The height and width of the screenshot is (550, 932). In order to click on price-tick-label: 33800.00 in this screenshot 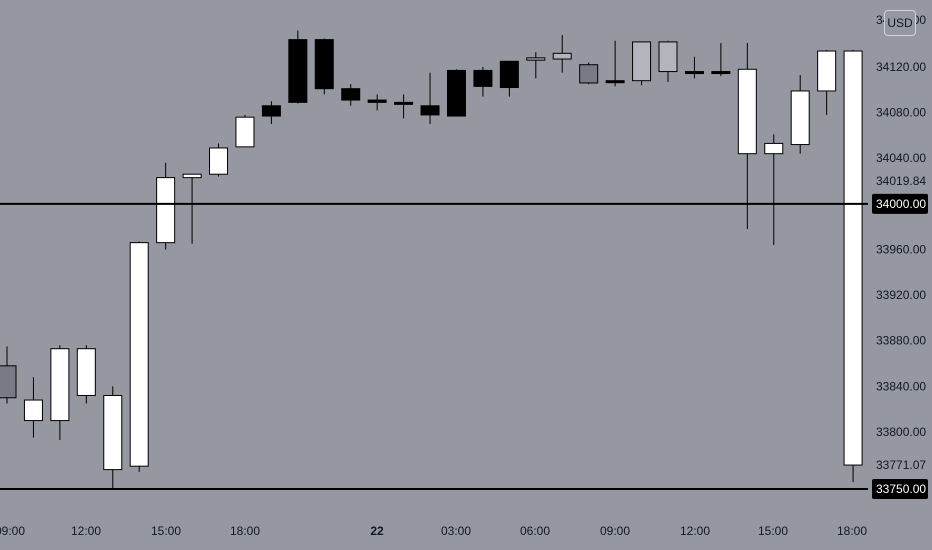, I will do `click(901, 432)`.